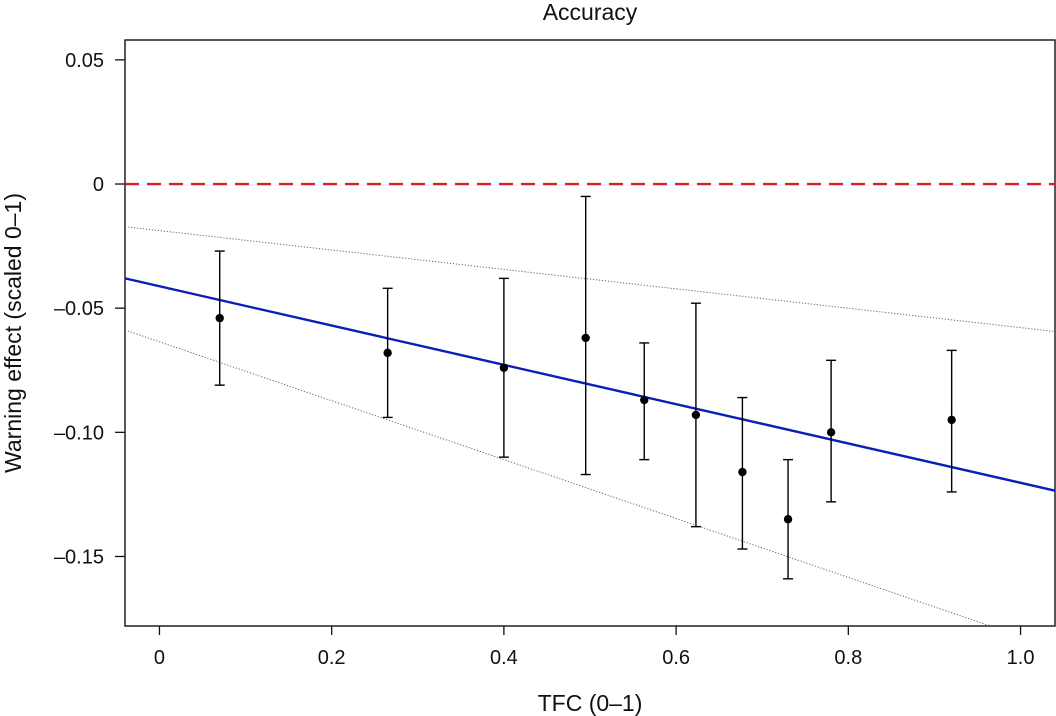 The height and width of the screenshot is (716, 1056). What do you see at coordinates (332, 658) in the screenshot?
I see `x-tick-label: 0.2` at bounding box center [332, 658].